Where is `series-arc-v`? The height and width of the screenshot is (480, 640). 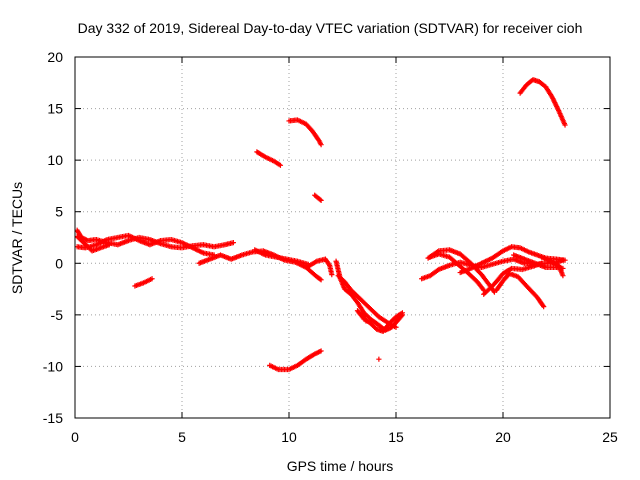 series-arc-v is located at coordinates (512, 260).